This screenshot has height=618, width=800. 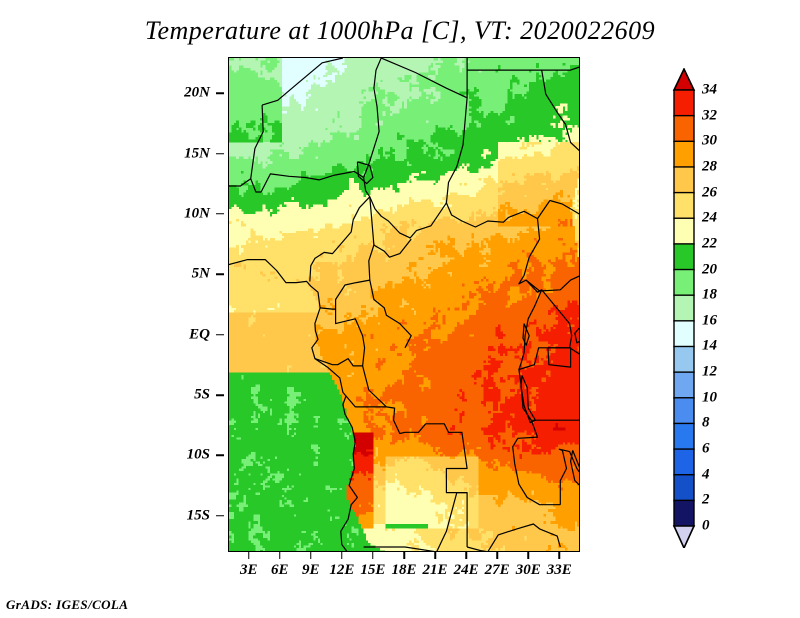 I want to click on colorbar-tick-label: 30, so click(x=709, y=140).